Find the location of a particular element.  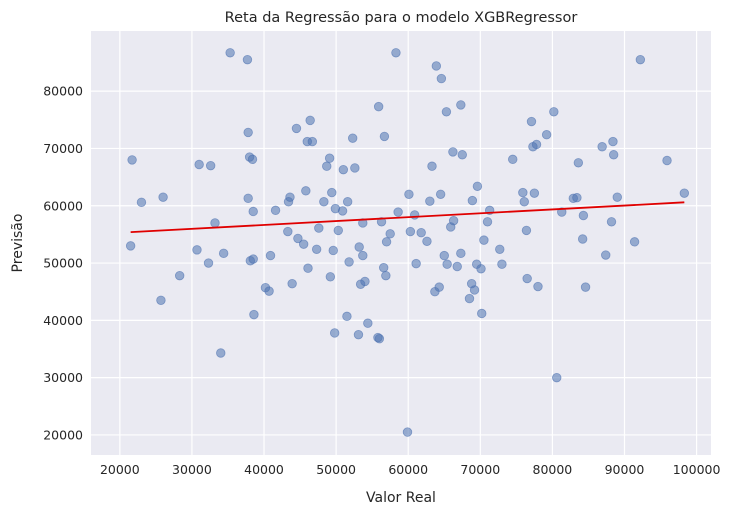

x-axis-label: Valor Real is located at coordinates (401, 498).